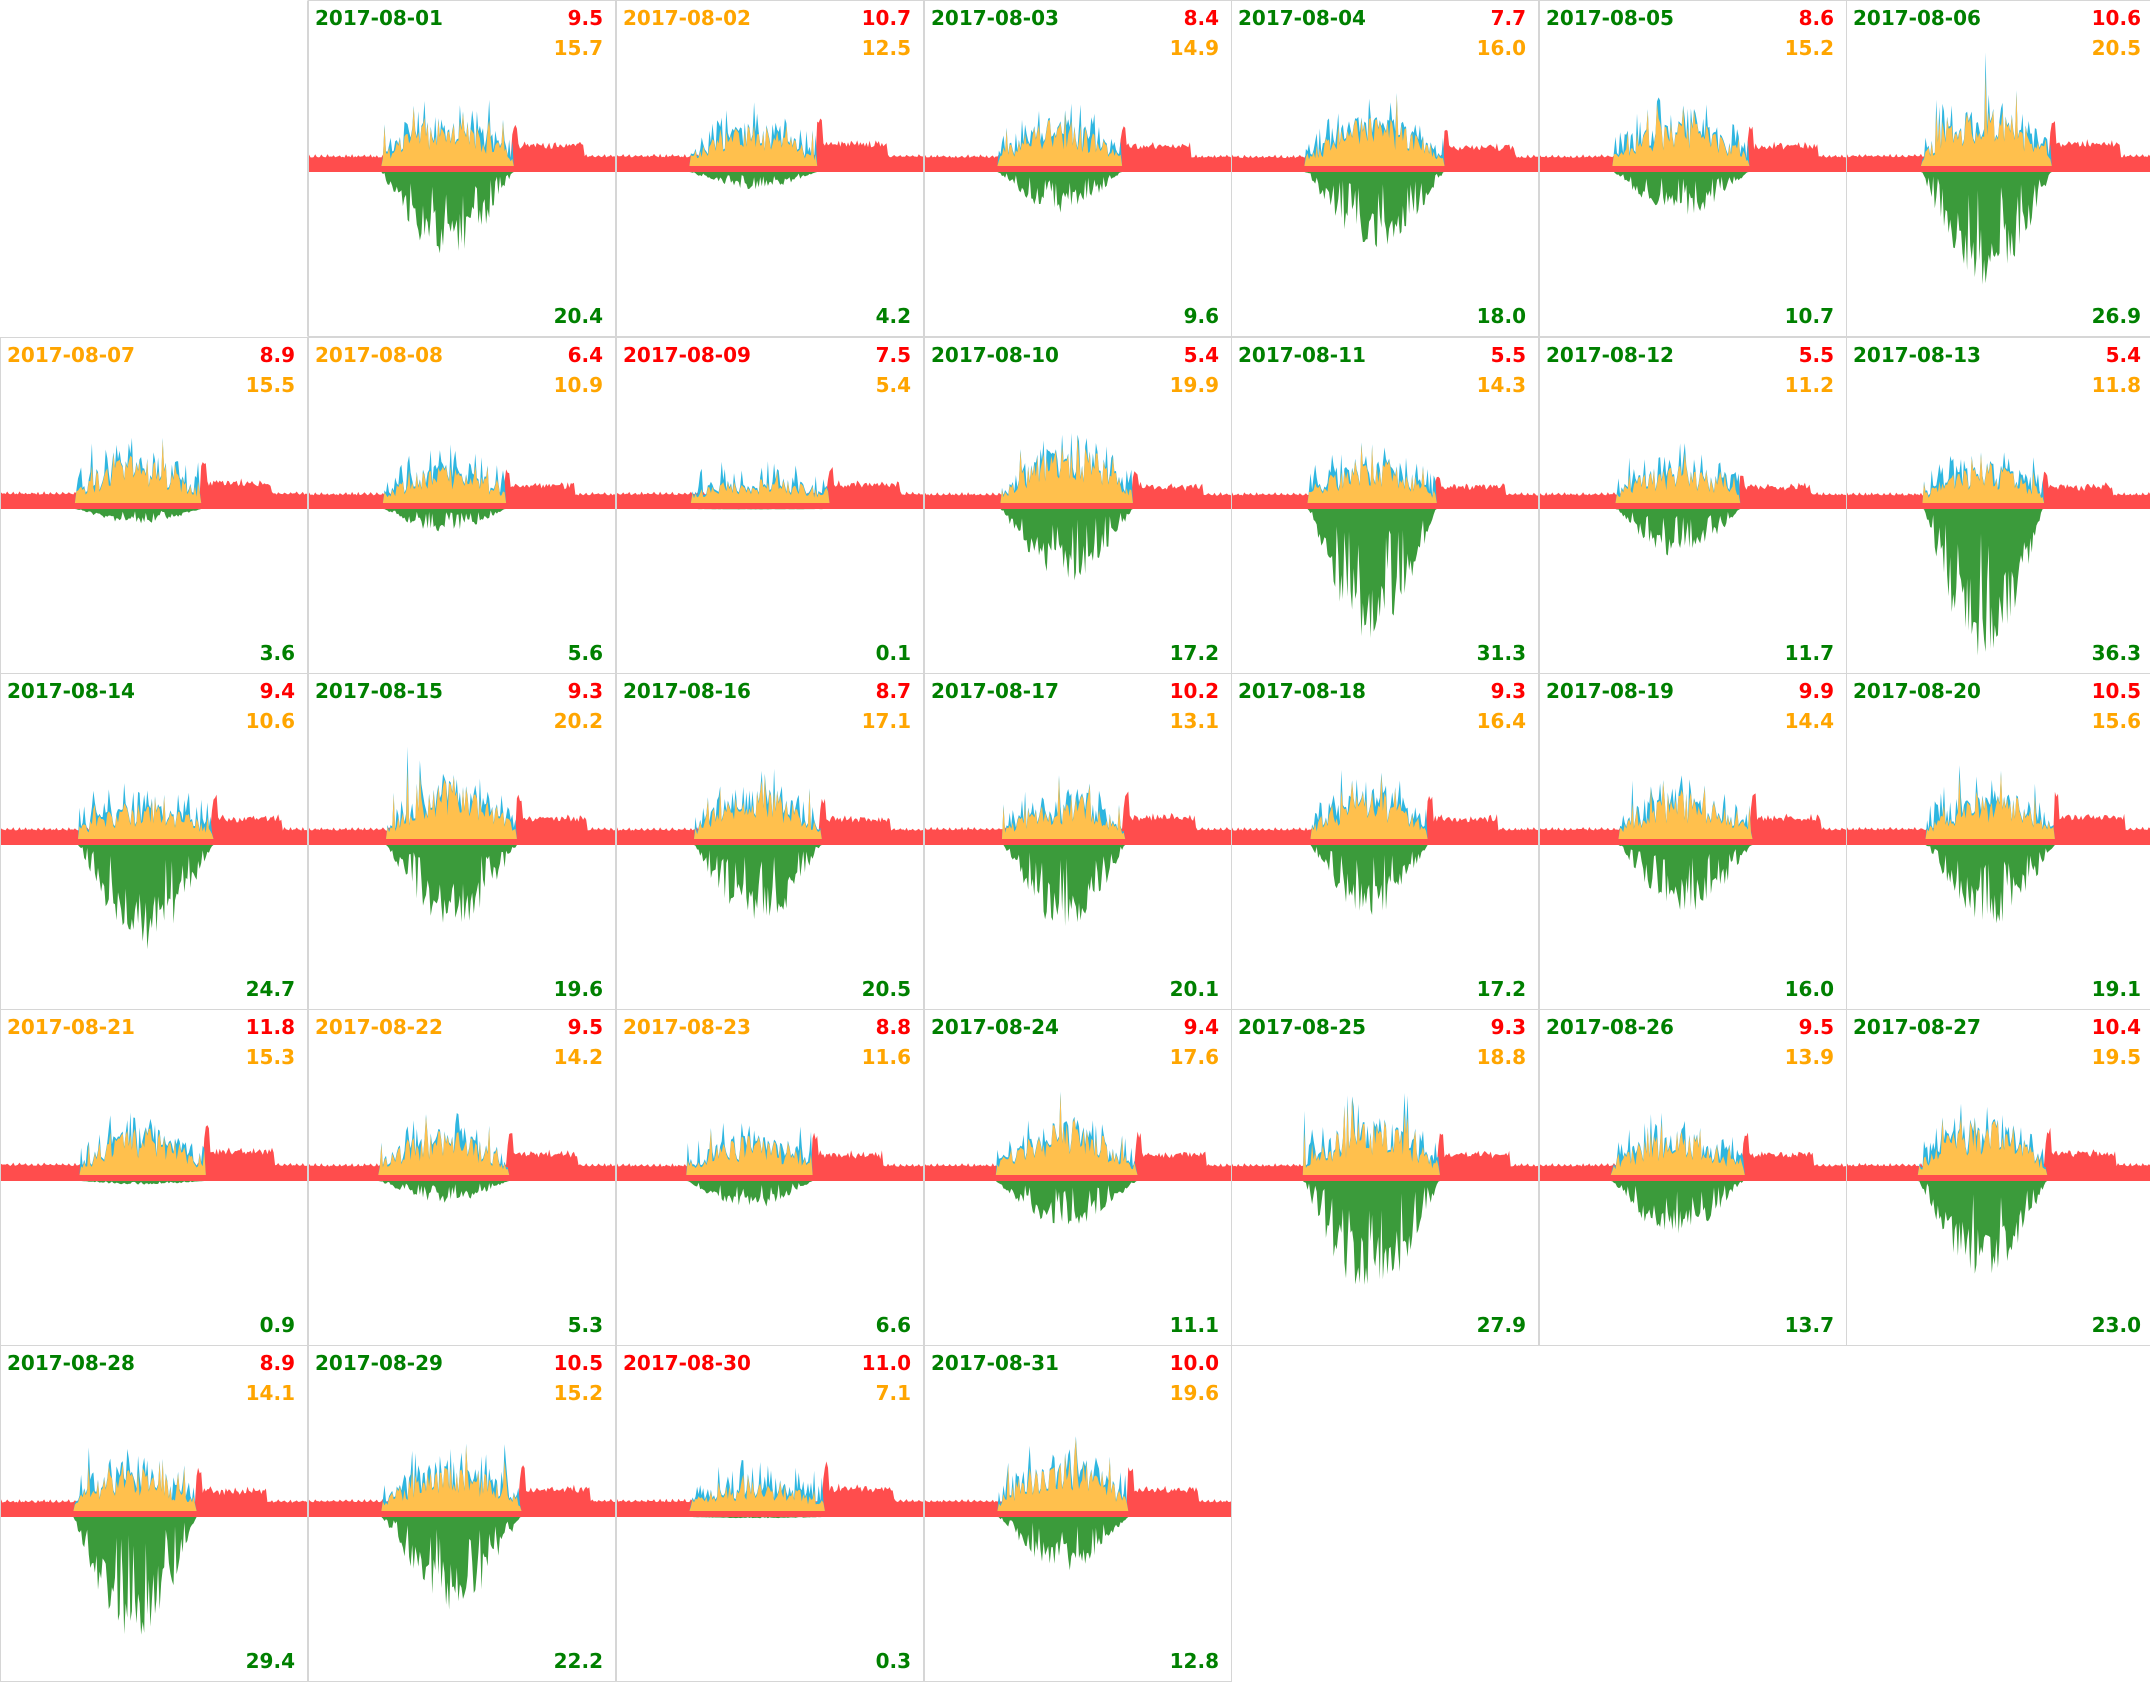 Image resolution: width=2150 pixels, height=1682 pixels. I want to click on day-production-value: 12.8, so click(1194, 1661).